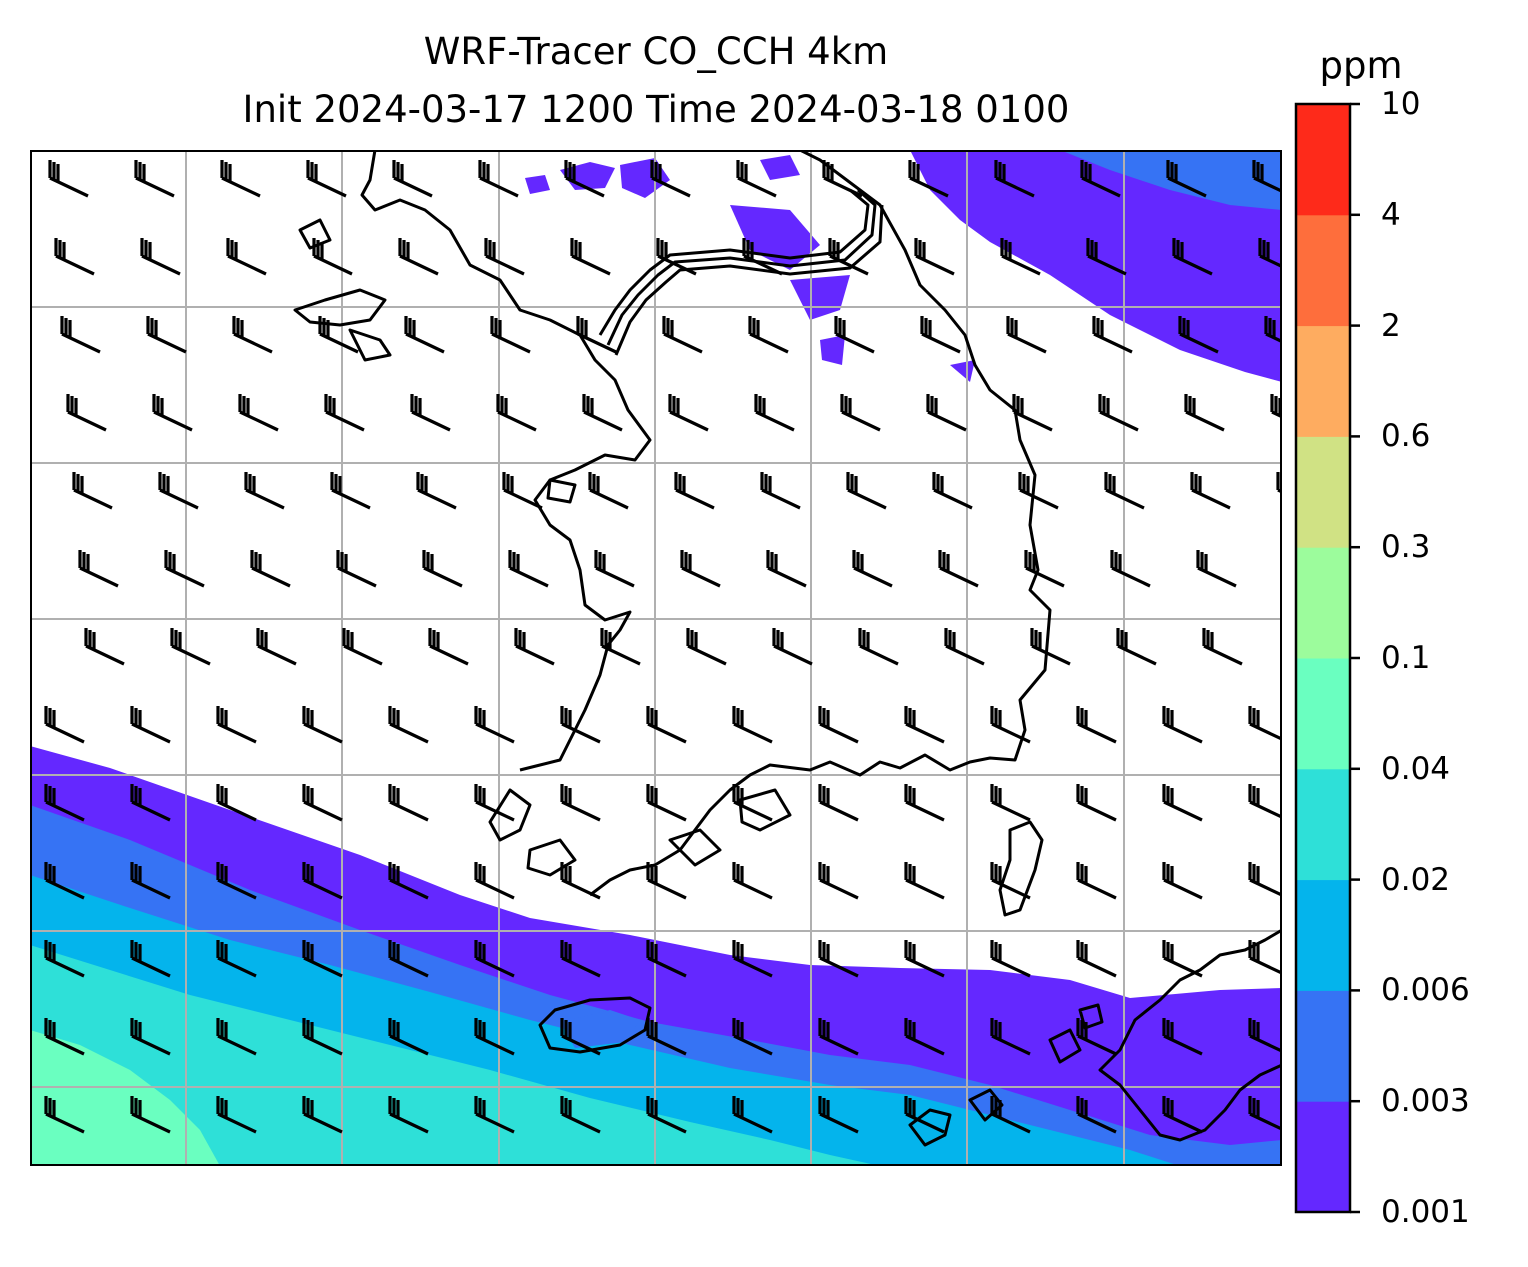 This screenshot has width=1528, height=1267. Describe the element at coordinates (1021, 868) in the screenshot. I see `coastline-island-east` at that location.